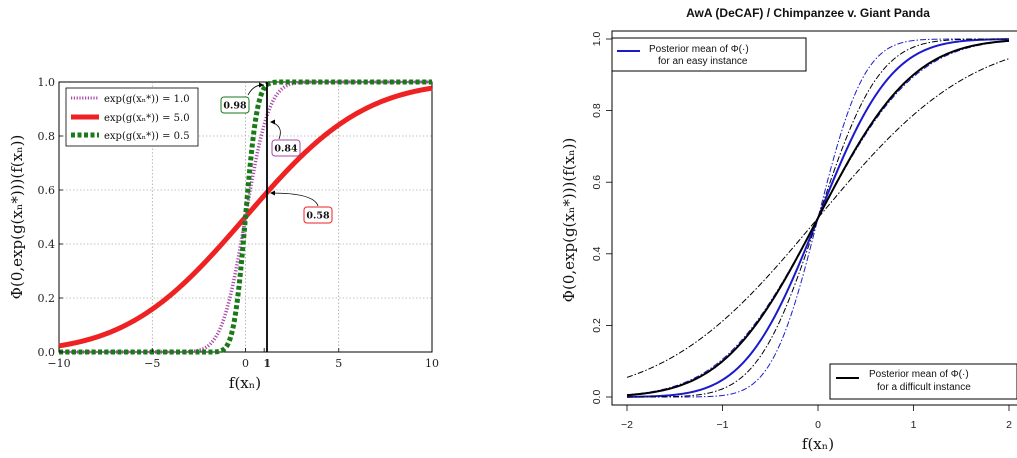 The image size is (1017, 458). What do you see at coordinates (703, 61) in the screenshot?
I see `right-legend-easy-line2: for an easy instance` at bounding box center [703, 61].